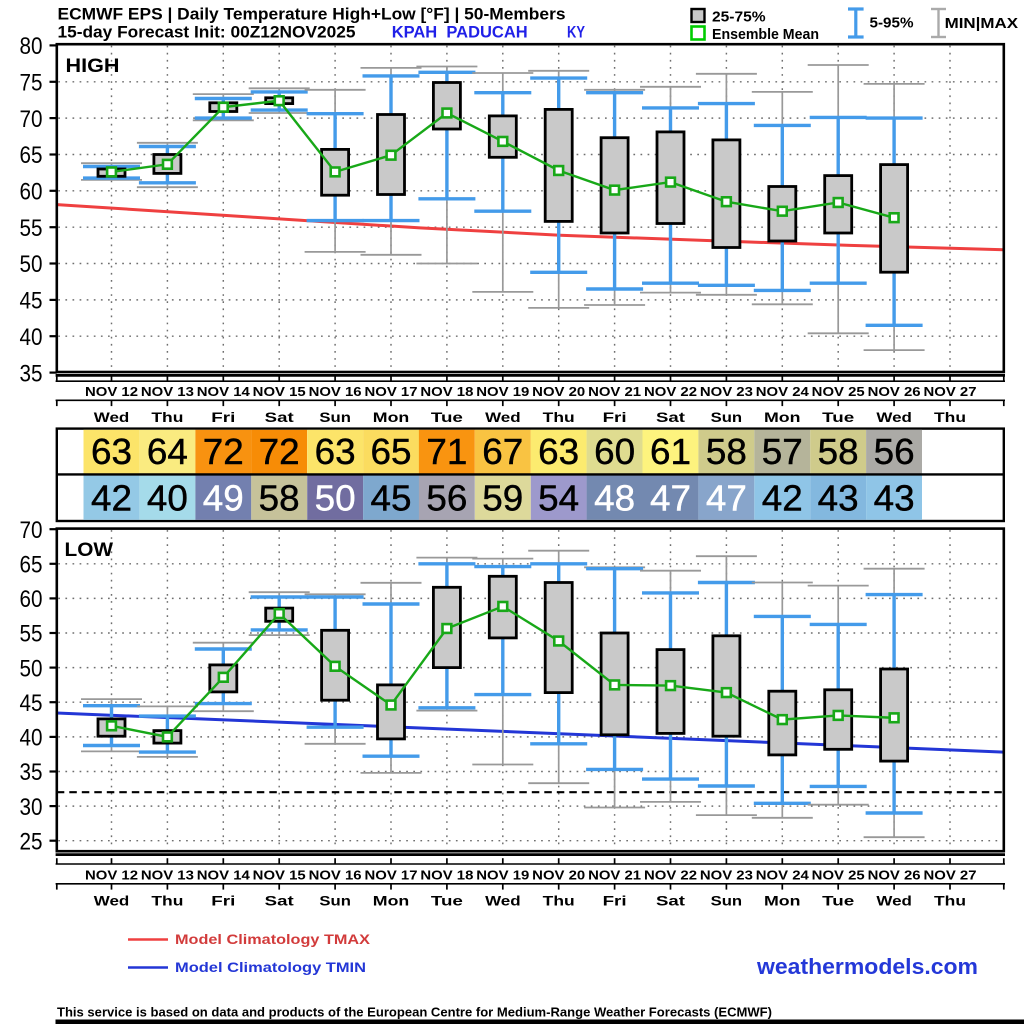  I want to click on svg-text: NOV 20, so click(558, 391).